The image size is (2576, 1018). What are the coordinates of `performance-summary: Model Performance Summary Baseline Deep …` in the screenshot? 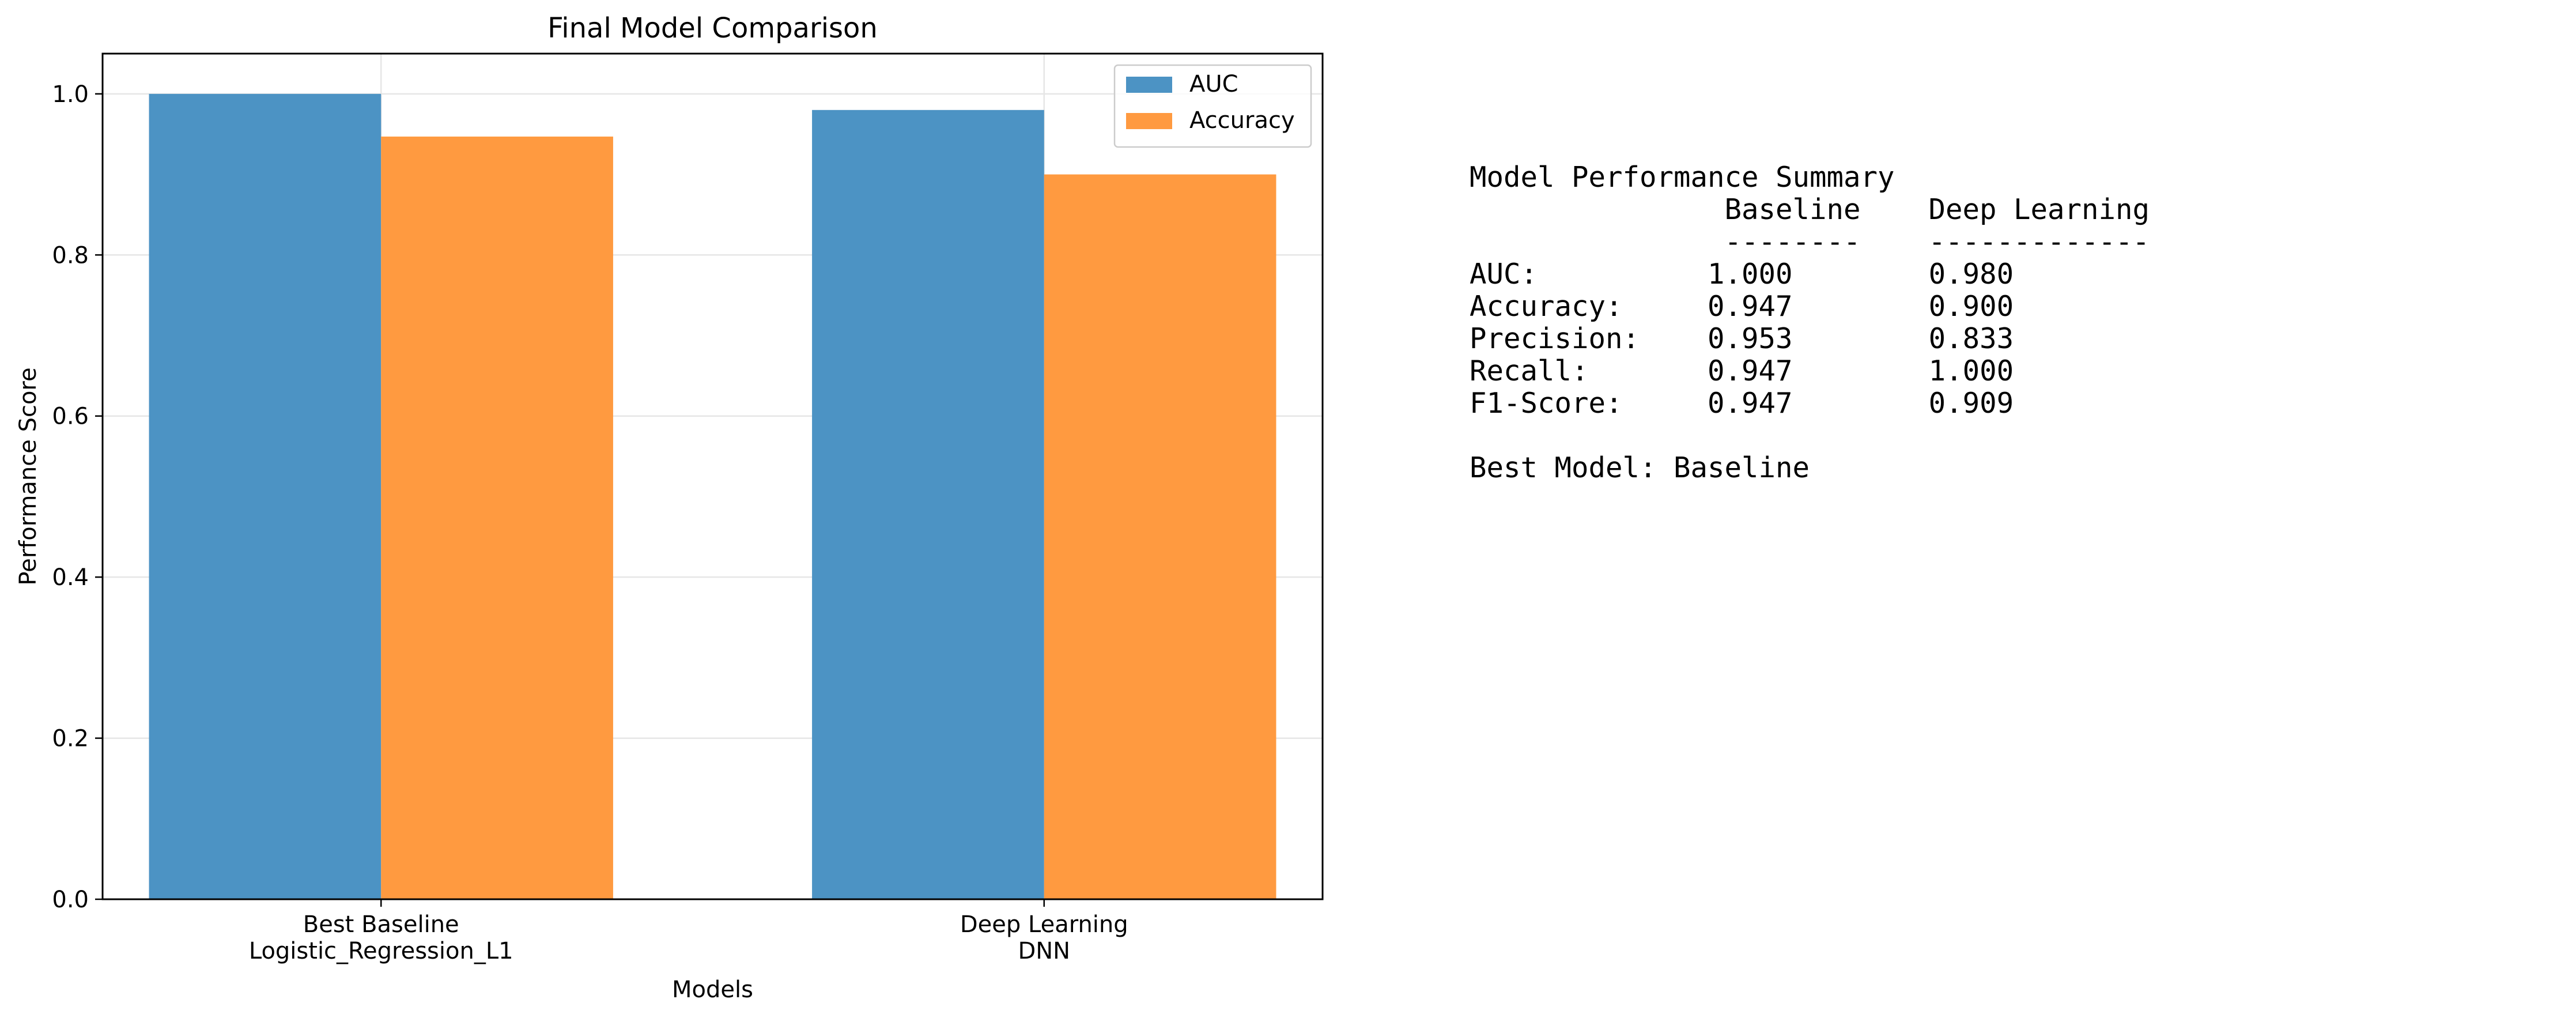 It's located at (1810, 322).